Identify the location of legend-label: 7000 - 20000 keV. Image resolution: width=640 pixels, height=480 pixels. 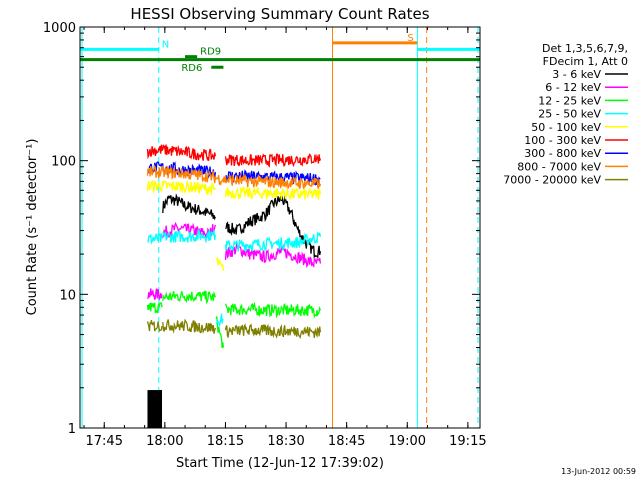
(552, 180).